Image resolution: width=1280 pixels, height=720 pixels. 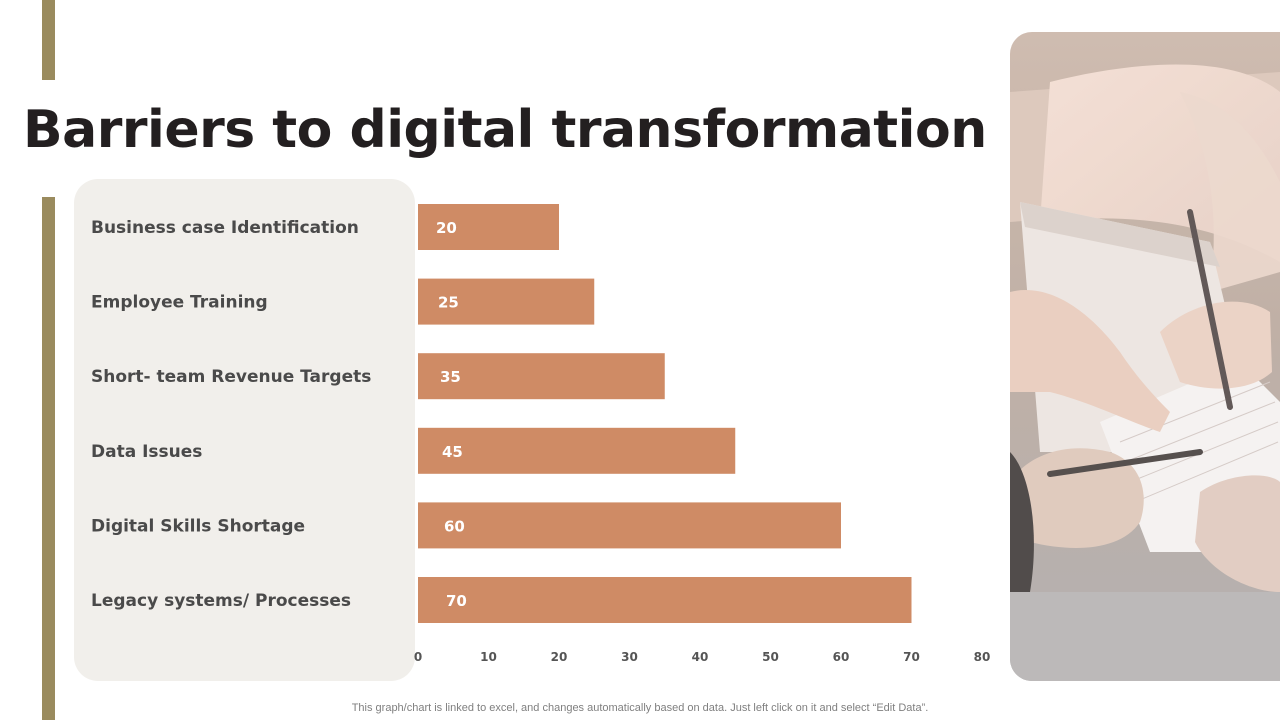 I want to click on x-tick-label: 40, so click(x=700, y=657).